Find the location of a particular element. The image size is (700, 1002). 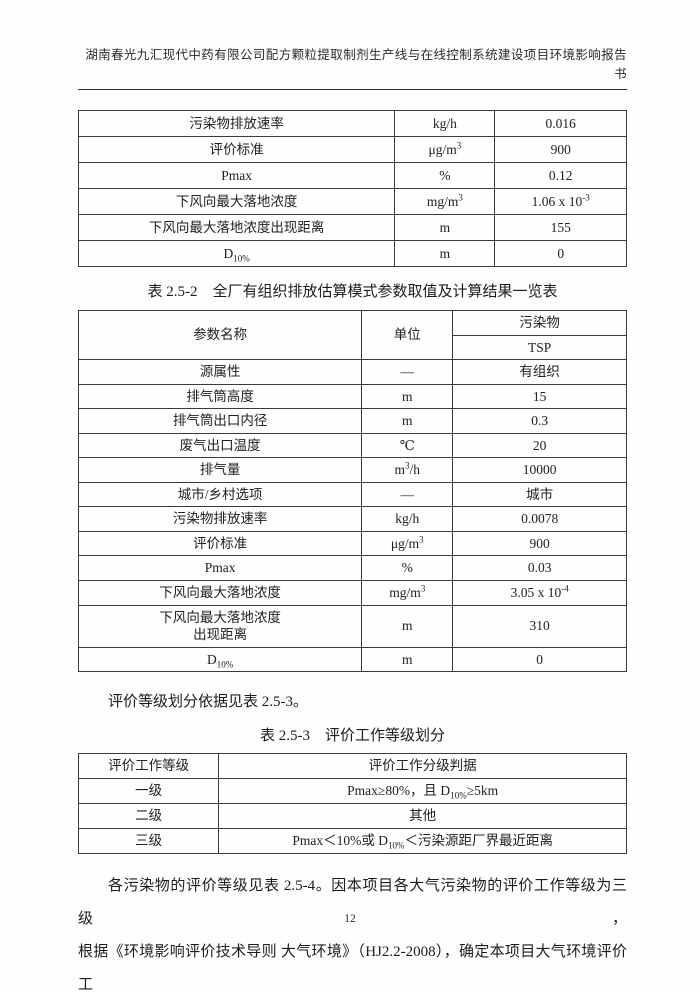

table-row: 污染物排放速率 kg/h 0.0078 is located at coordinates (352, 519).